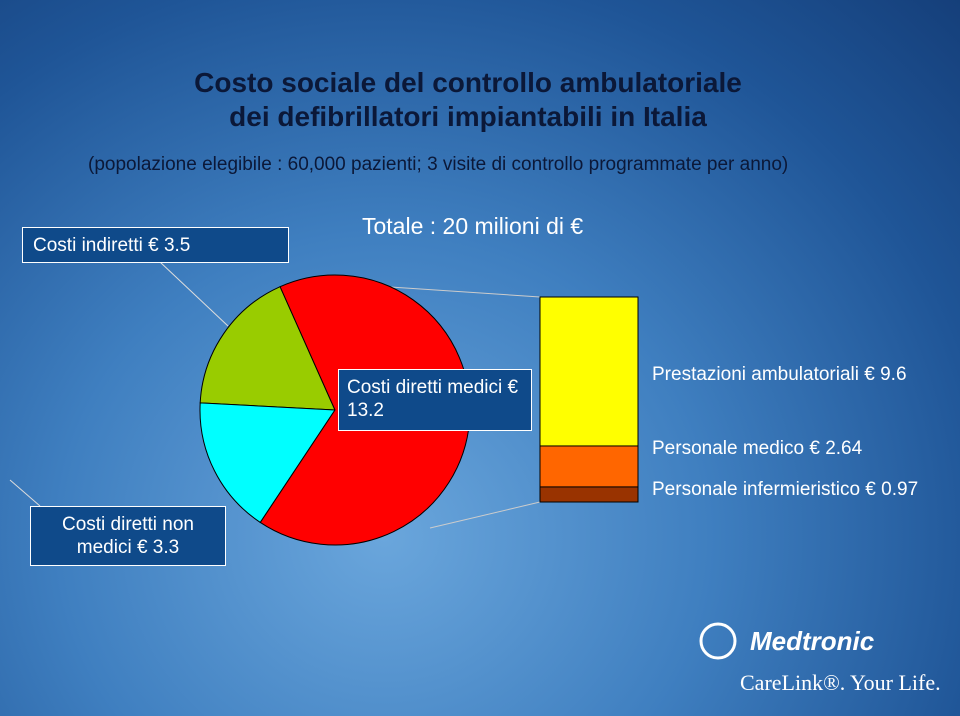 The image size is (960, 716). What do you see at coordinates (435, 400) in the screenshot?
I see `pie-label: Costi diretti medici € 13.2` at bounding box center [435, 400].